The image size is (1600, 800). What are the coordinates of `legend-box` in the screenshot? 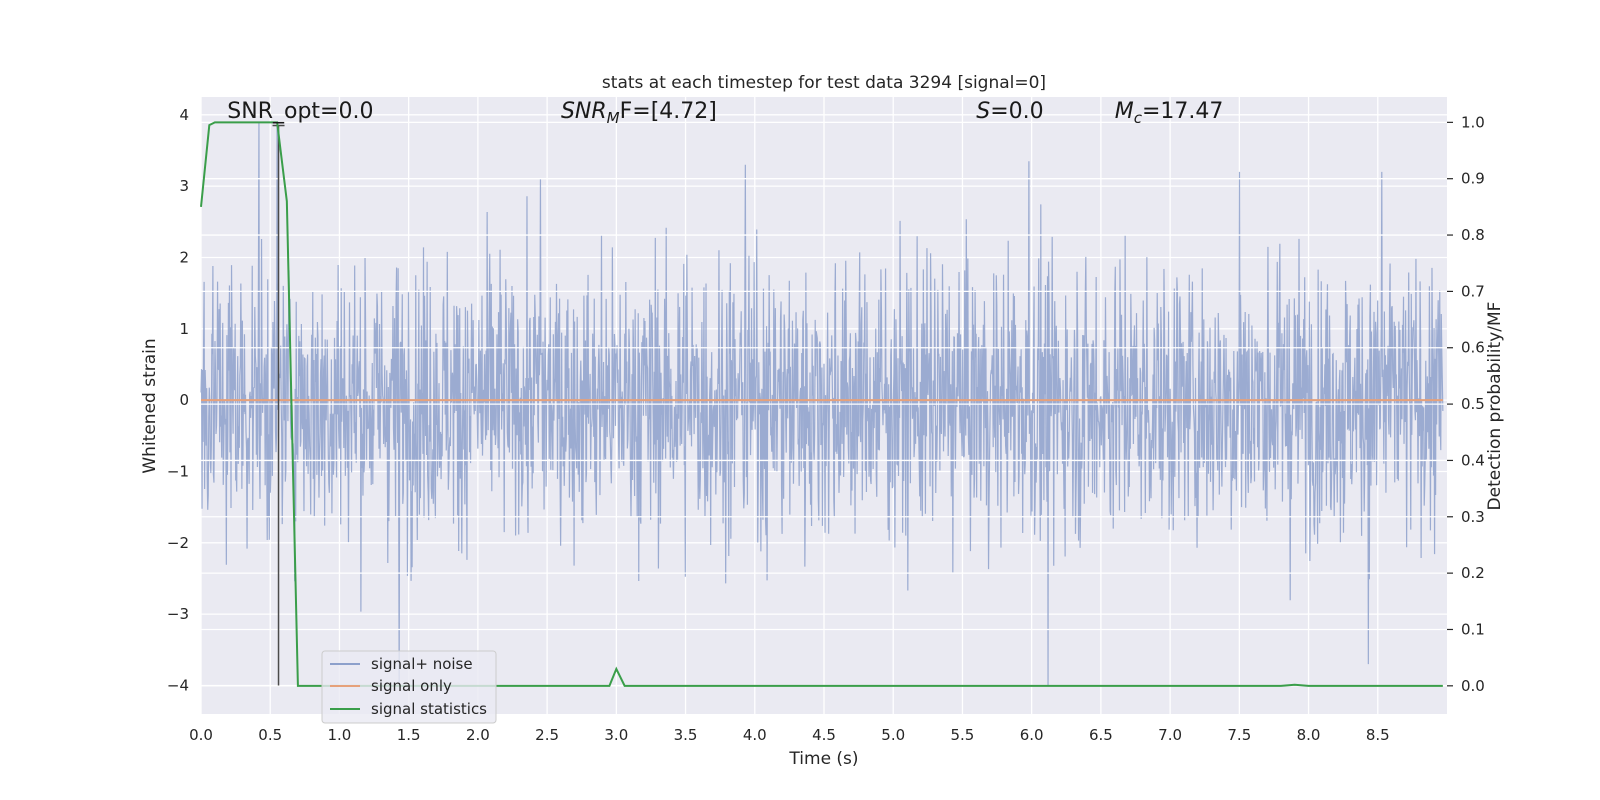 It's located at (409, 687).